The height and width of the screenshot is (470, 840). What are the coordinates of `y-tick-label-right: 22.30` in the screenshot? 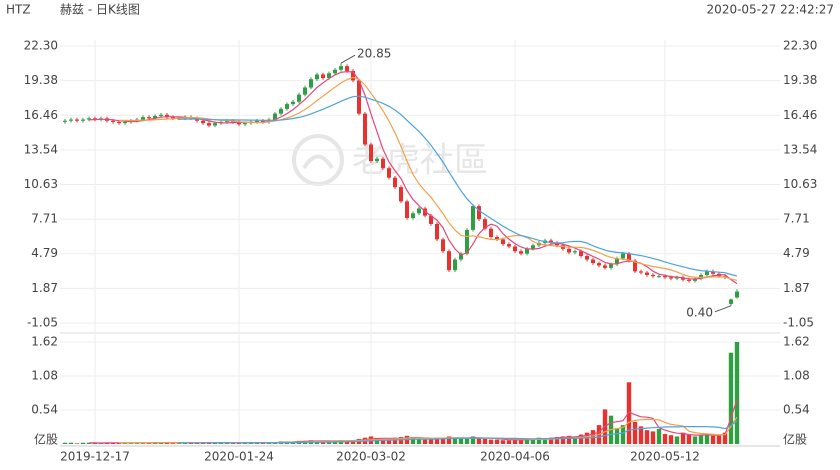 It's located at (800, 46).